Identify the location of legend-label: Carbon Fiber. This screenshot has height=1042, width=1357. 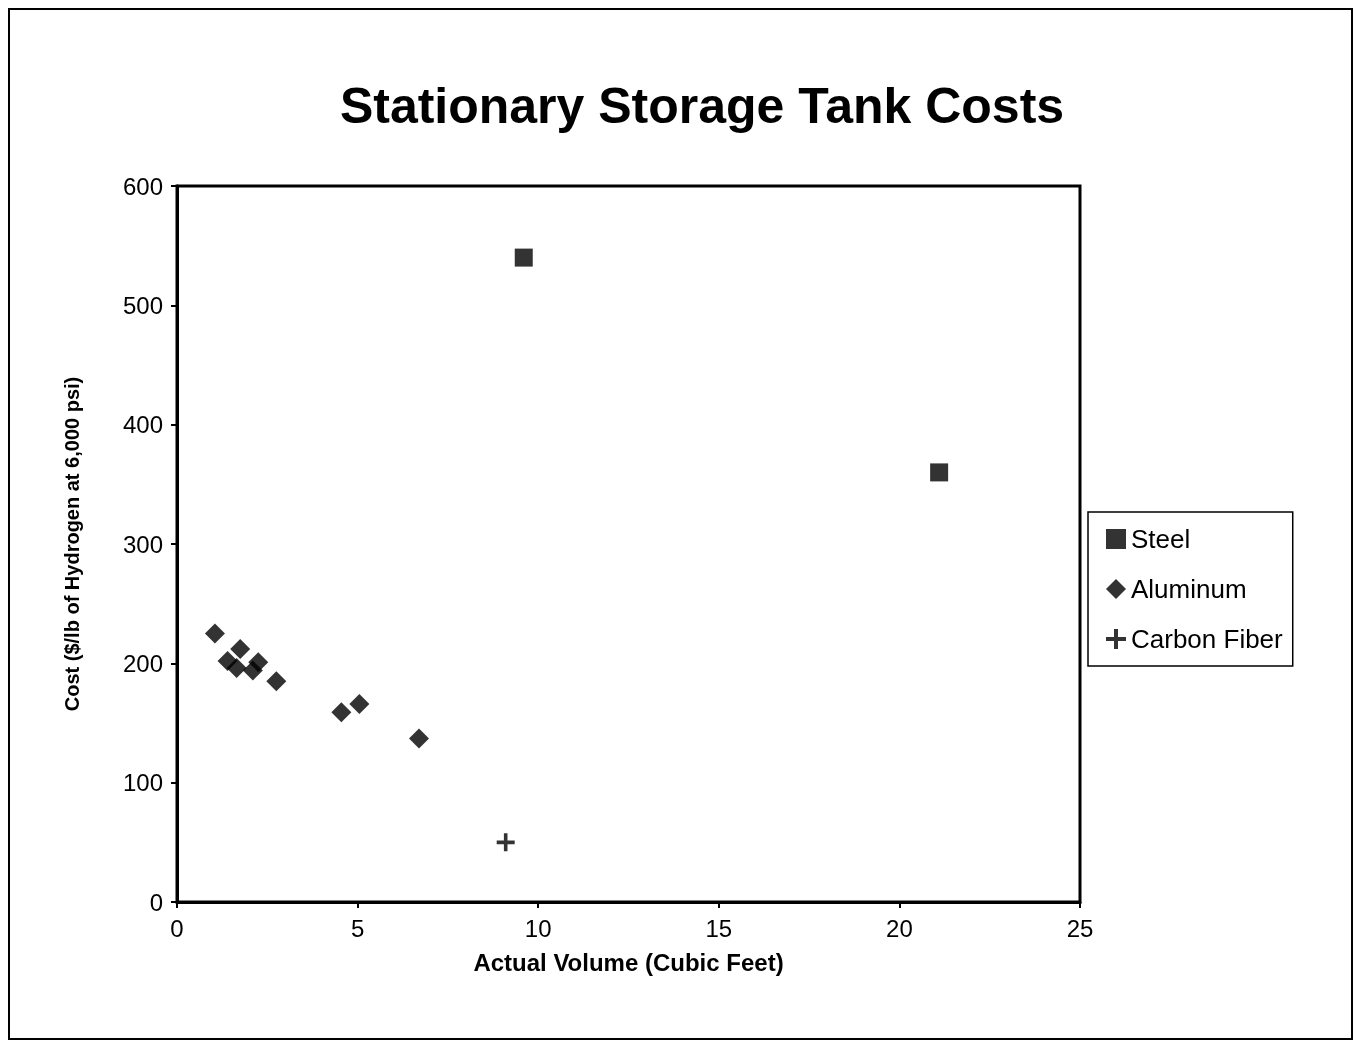
(1207, 639).